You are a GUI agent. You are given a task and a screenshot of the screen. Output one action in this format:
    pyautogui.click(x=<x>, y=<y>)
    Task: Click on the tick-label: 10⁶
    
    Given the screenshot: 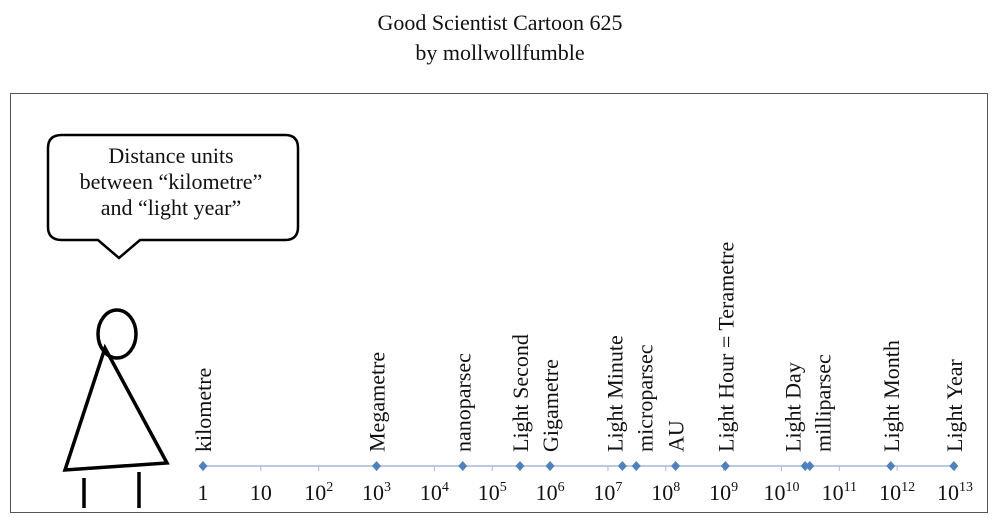 What is the action you would take?
    pyautogui.click(x=550, y=492)
    